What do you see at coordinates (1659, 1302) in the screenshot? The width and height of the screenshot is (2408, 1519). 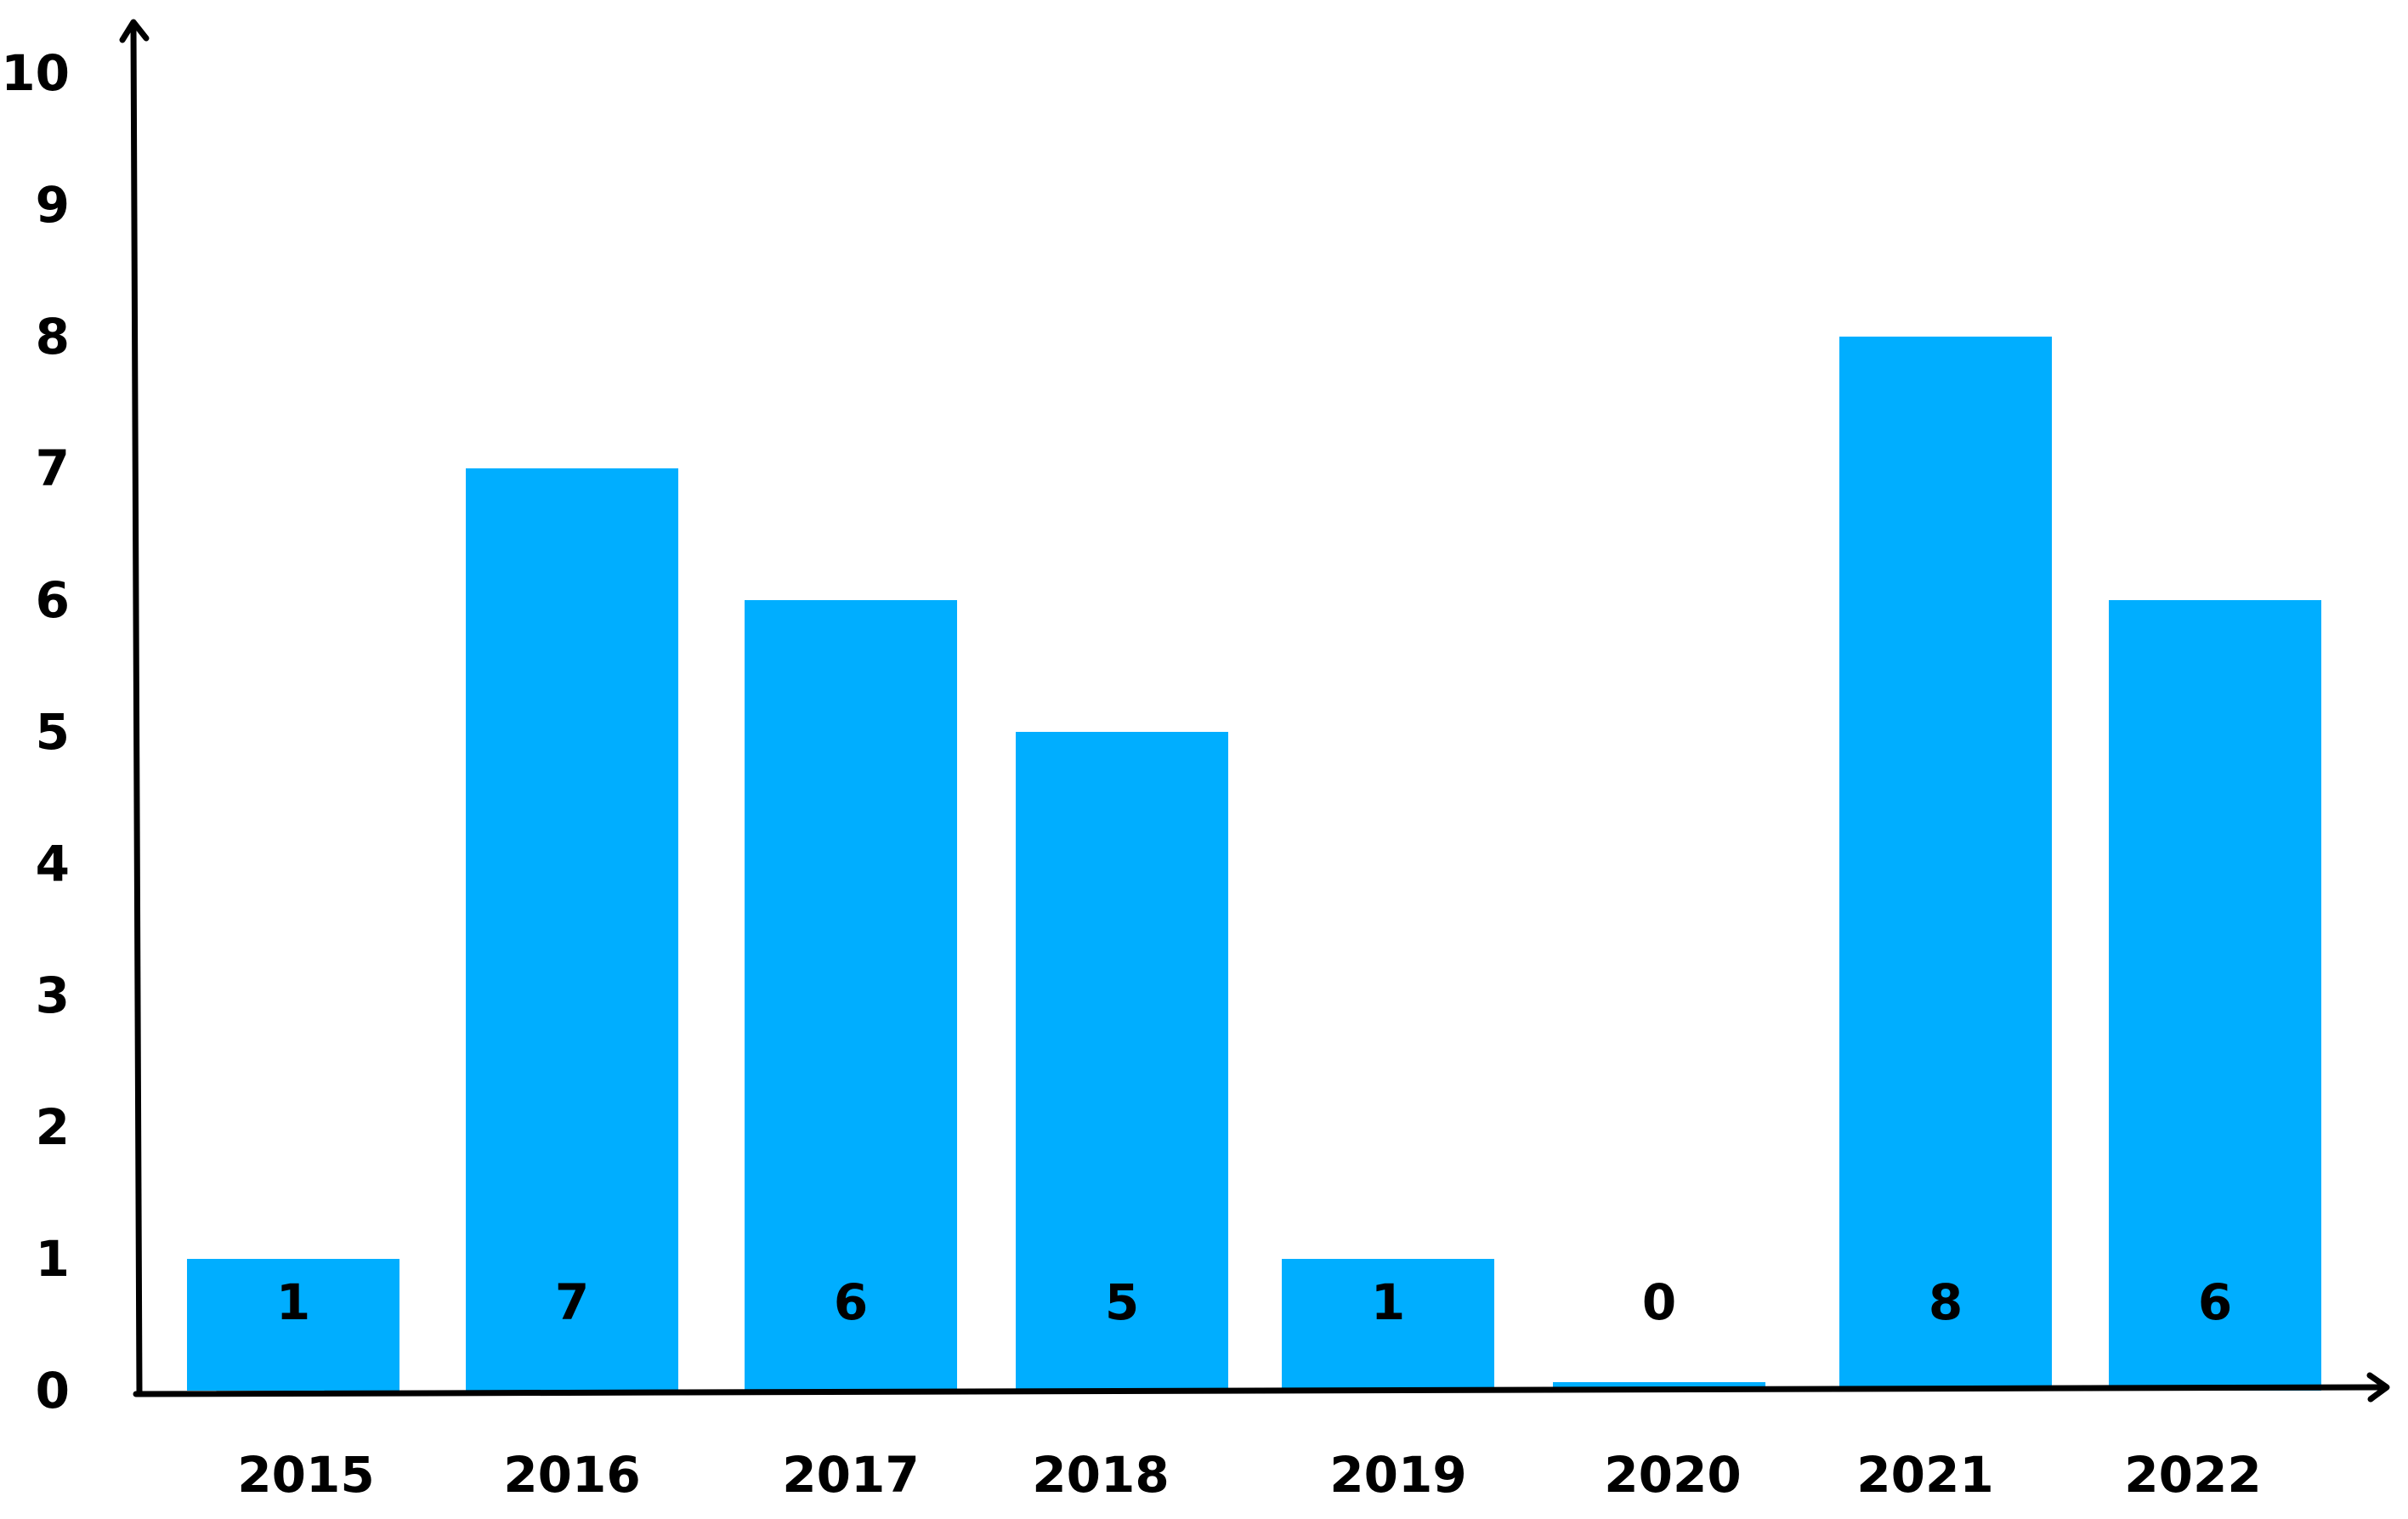 I see `data-label-2020: 0` at bounding box center [1659, 1302].